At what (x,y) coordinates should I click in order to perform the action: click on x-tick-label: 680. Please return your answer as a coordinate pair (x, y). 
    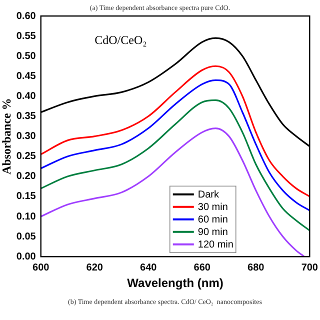
    Looking at the image, I should click on (256, 268).